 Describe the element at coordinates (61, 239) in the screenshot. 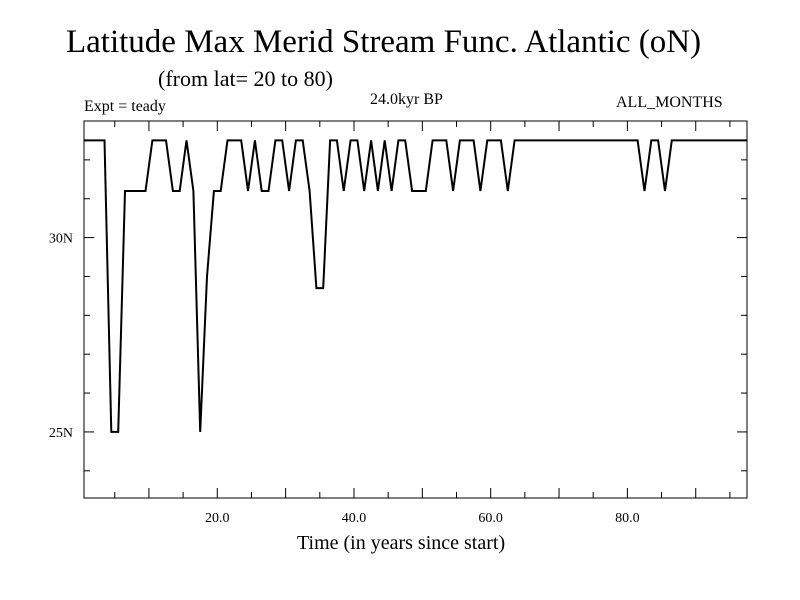

I see `y-tick-label: 30N` at that location.